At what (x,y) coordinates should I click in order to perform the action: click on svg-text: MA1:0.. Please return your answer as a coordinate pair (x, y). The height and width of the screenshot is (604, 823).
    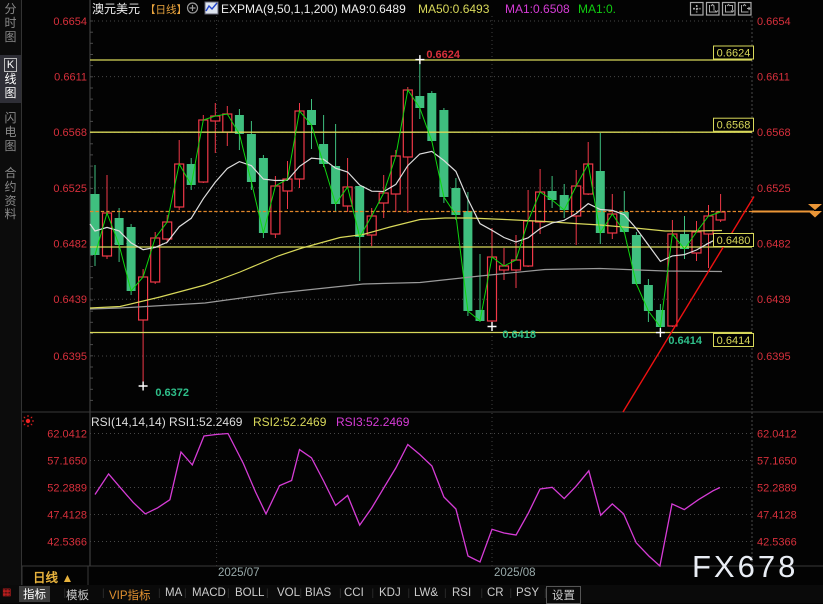
    Looking at the image, I should click on (597, 9).